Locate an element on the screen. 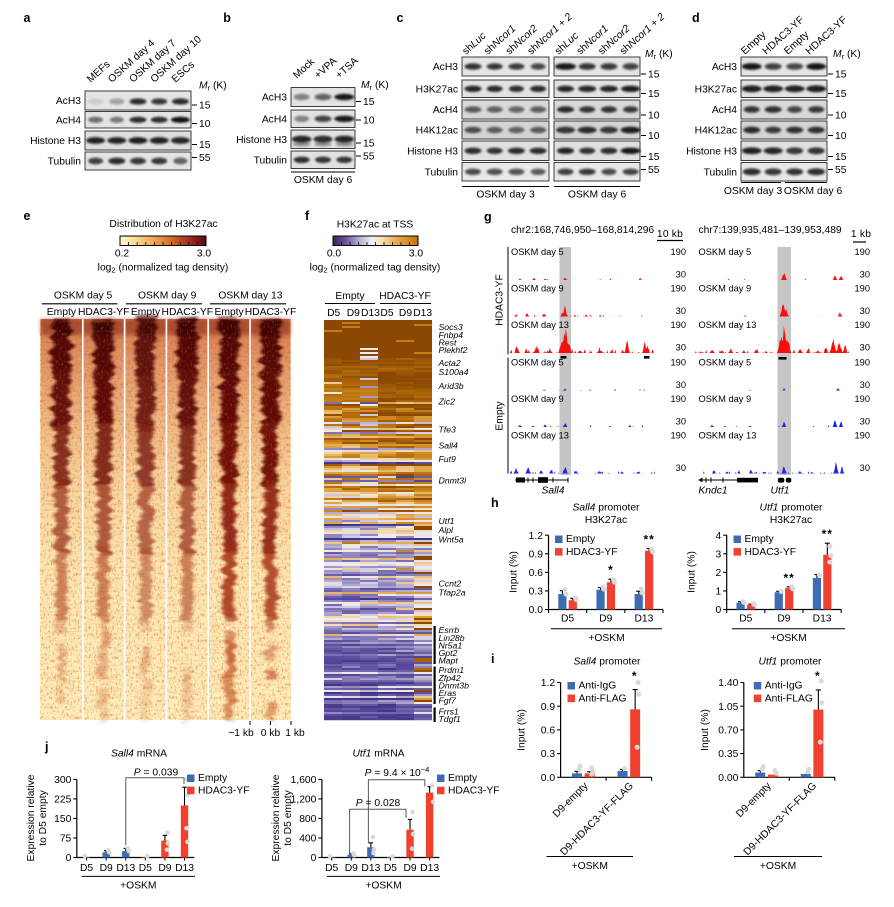 This screenshot has height=907, width=894. svg-text: Sall4 mRNA is located at coordinates (139, 754).